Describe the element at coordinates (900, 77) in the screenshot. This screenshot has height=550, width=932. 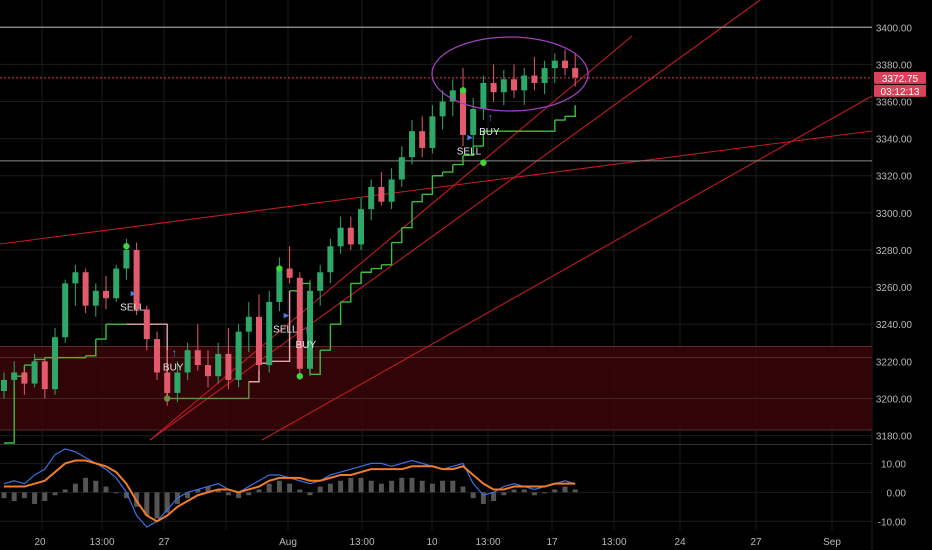
I see `last-price-tag` at that location.